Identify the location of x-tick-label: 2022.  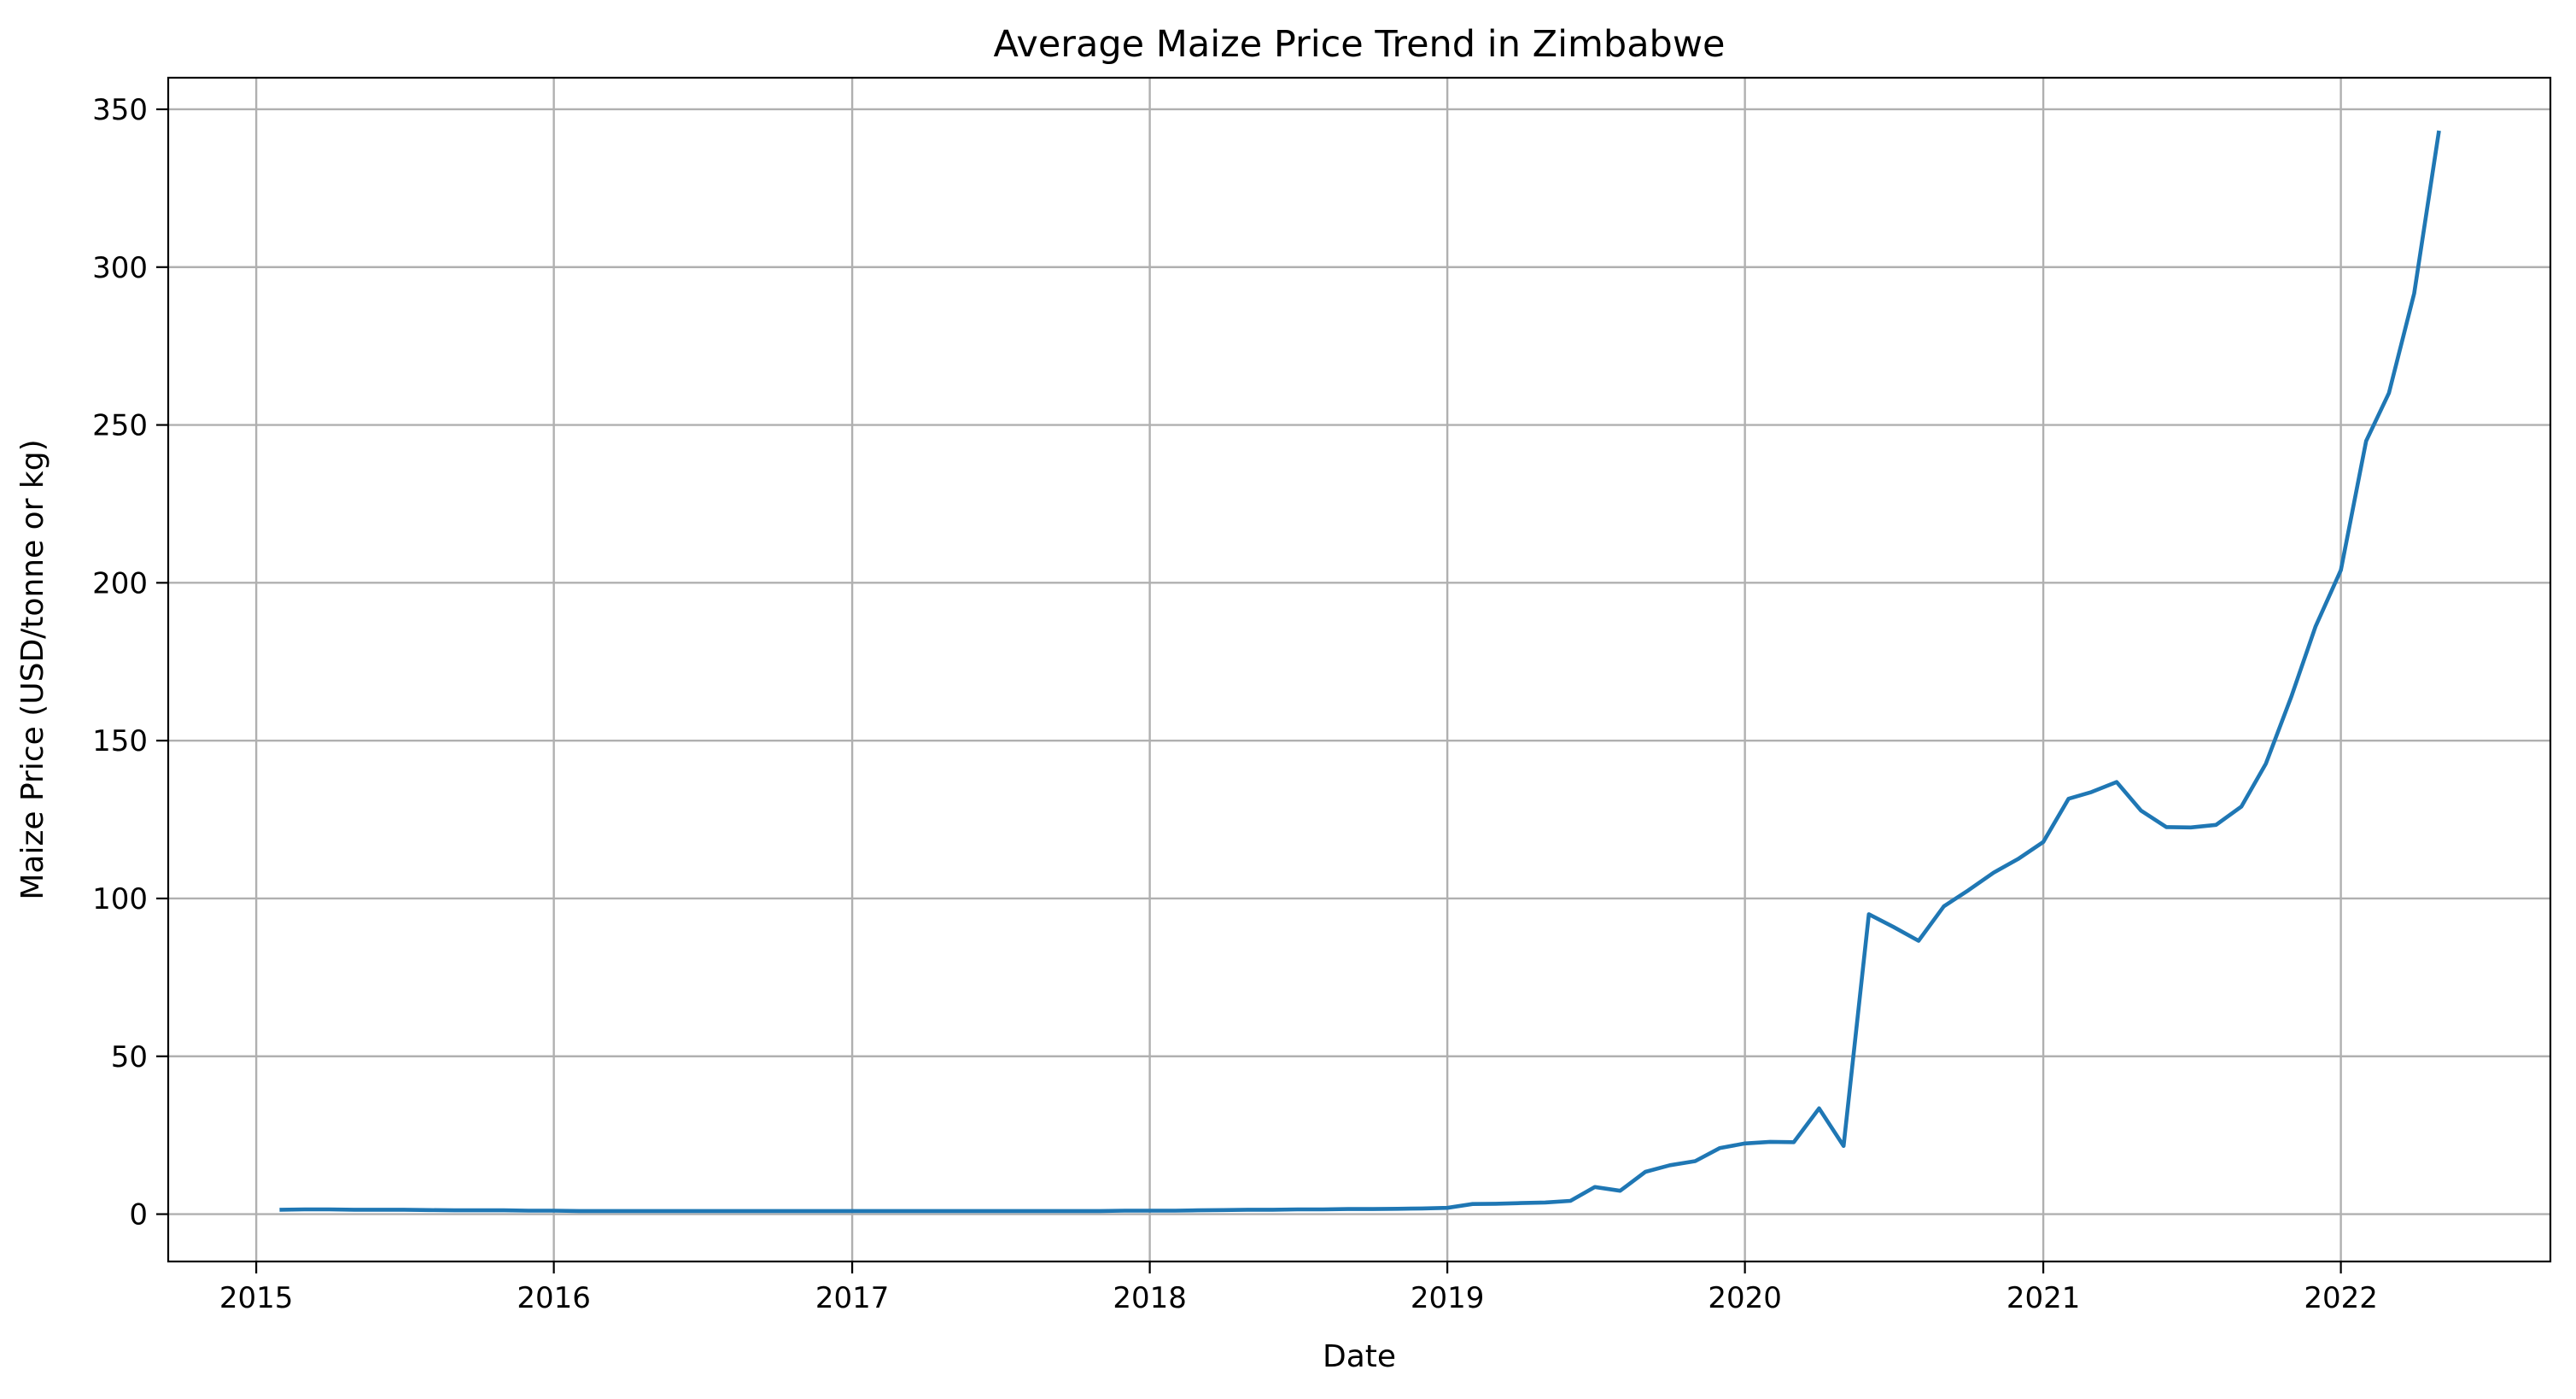
(2341, 1298).